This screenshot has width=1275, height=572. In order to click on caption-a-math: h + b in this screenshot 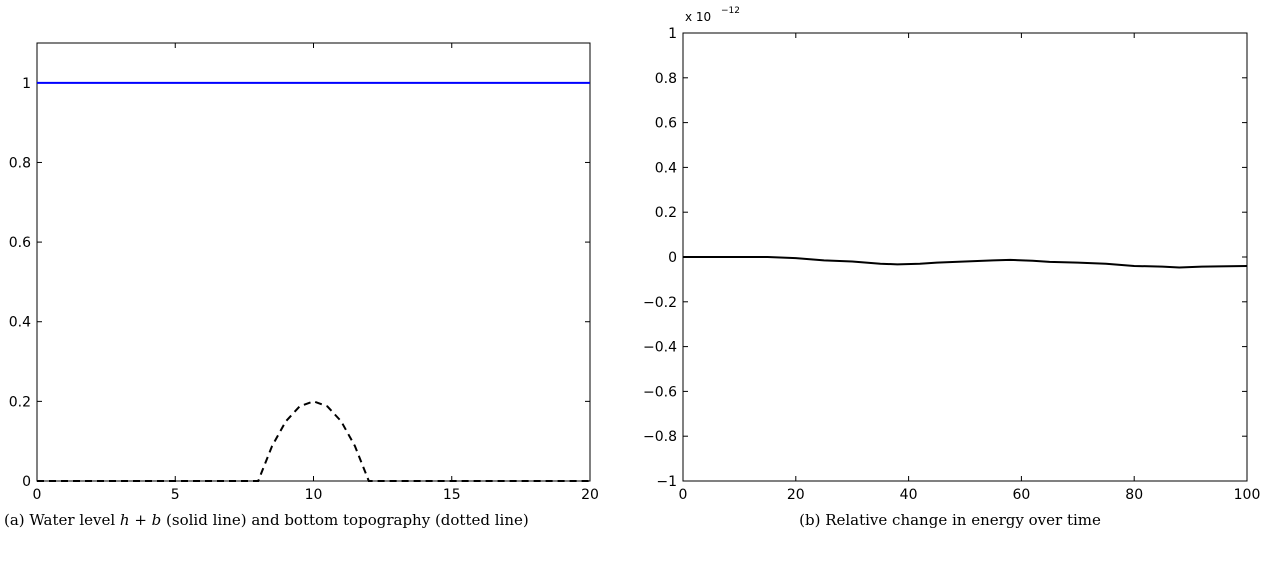, I will do `click(140, 520)`.